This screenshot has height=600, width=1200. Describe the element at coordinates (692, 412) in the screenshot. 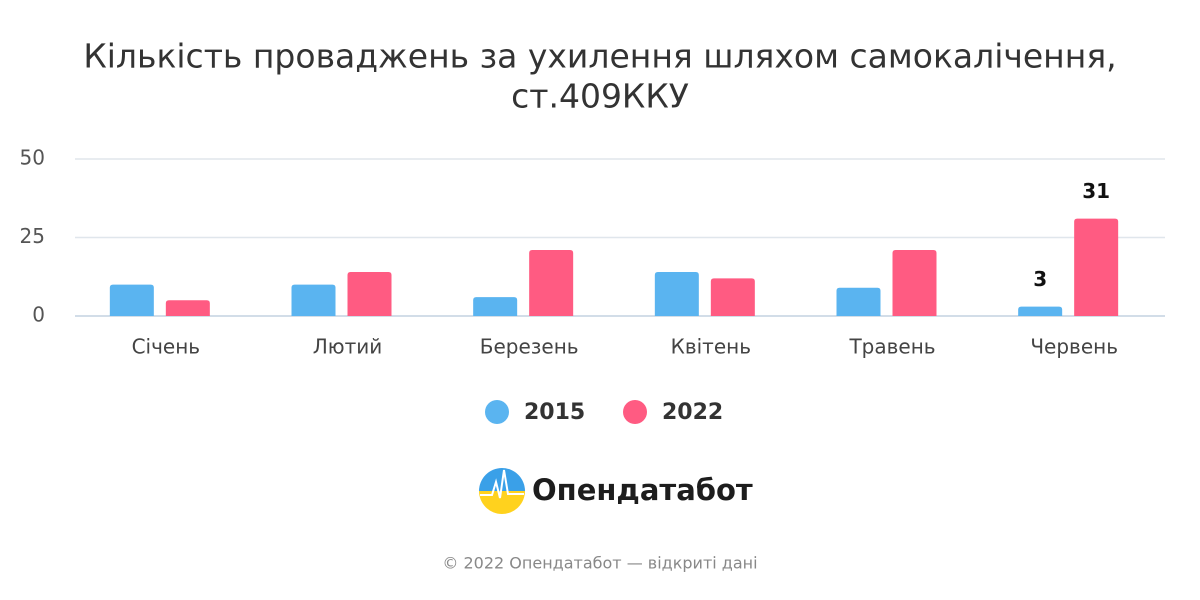

I see `legend-label: 2022` at that location.